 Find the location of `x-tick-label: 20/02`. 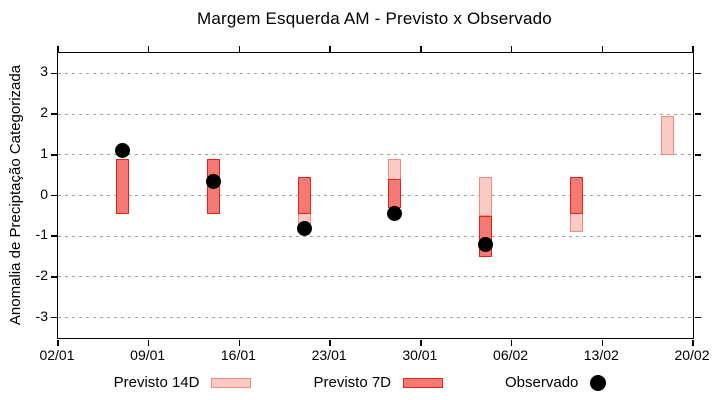

x-tick-label: 20/02 is located at coordinates (692, 355).